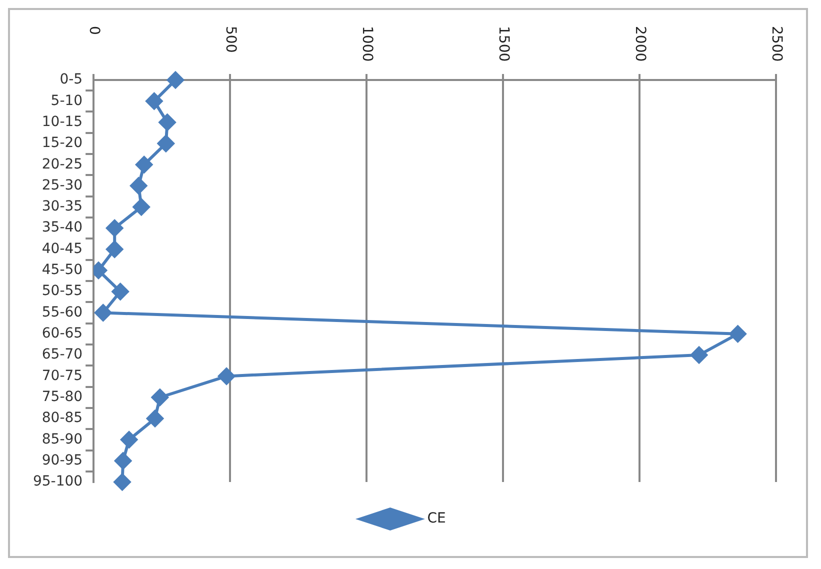 This screenshot has width=821, height=569. What do you see at coordinates (62, 291) in the screenshot?
I see `y-tick-label: 50-55` at bounding box center [62, 291].